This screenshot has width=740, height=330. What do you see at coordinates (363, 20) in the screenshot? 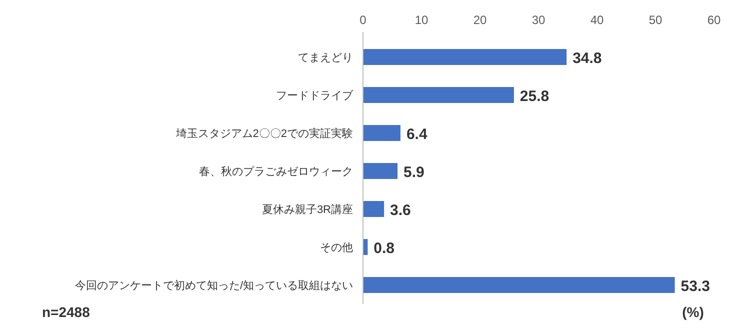
I see `x-tick-label: 0` at bounding box center [363, 20].